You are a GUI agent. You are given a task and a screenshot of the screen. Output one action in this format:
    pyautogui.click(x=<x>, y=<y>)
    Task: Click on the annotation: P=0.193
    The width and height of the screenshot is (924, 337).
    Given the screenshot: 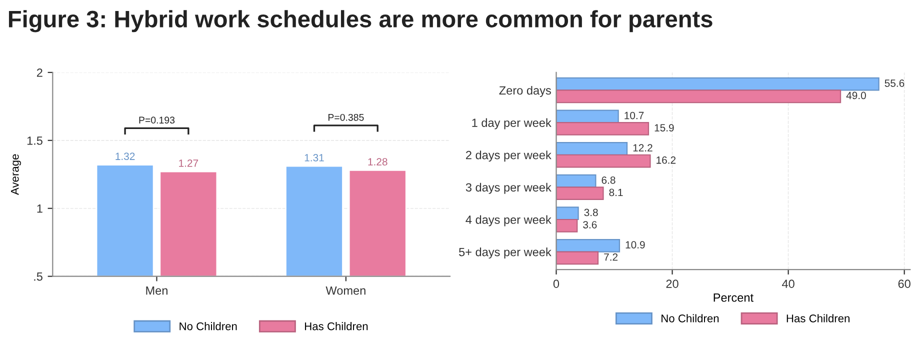 What is the action you would take?
    pyautogui.click(x=157, y=120)
    